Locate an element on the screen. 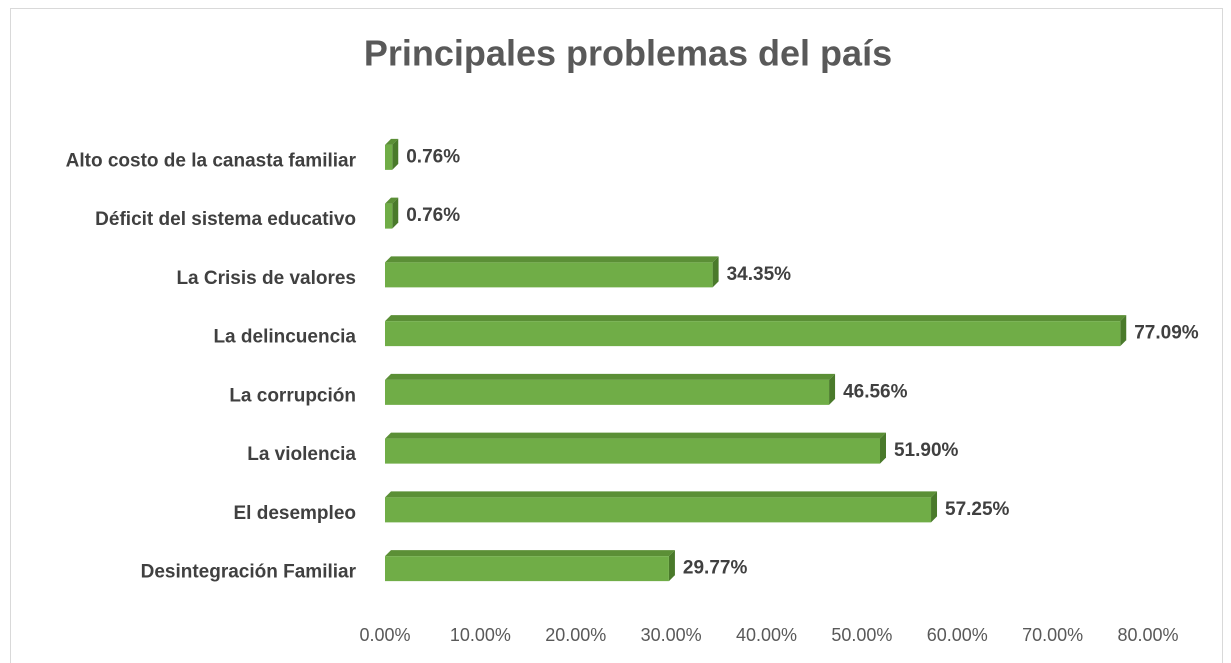  data-label: 57.25% is located at coordinates (977, 509).